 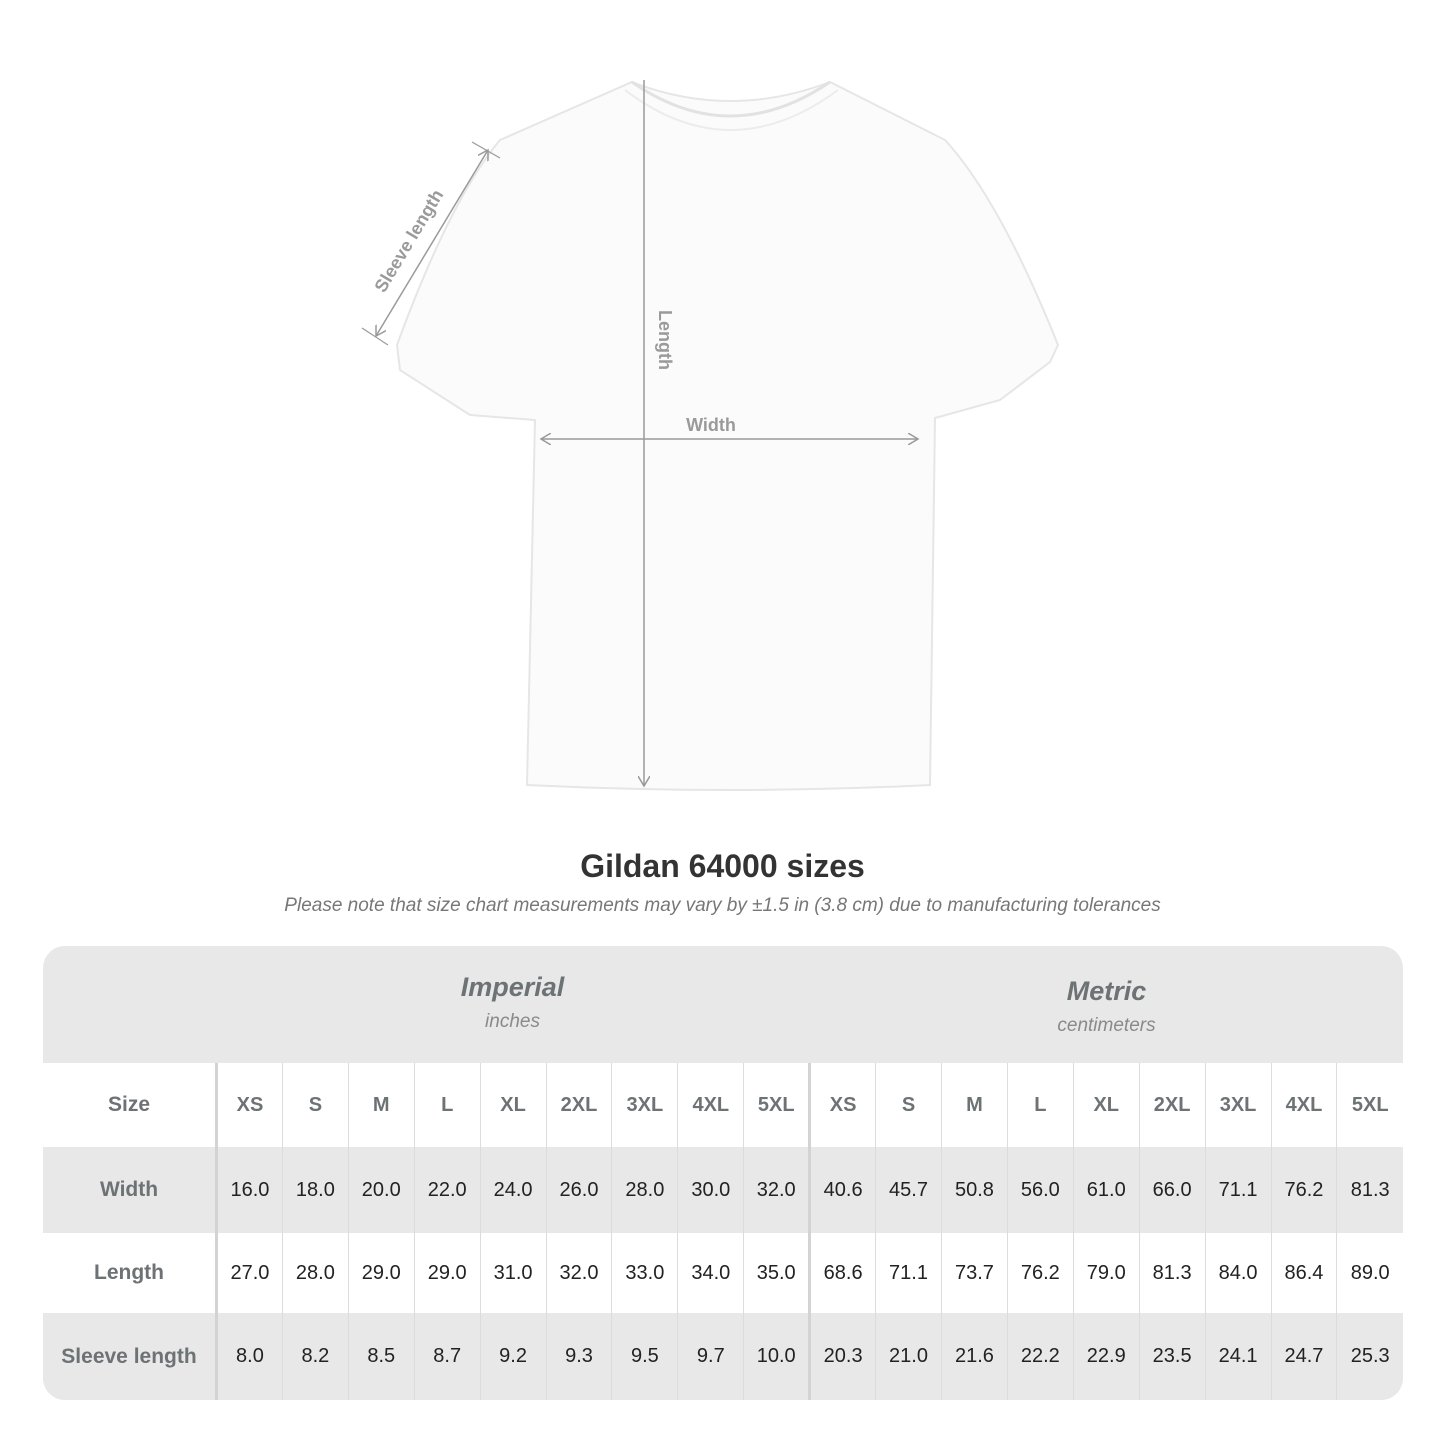 I want to click on row-label: Length, so click(x=130, y=1273).